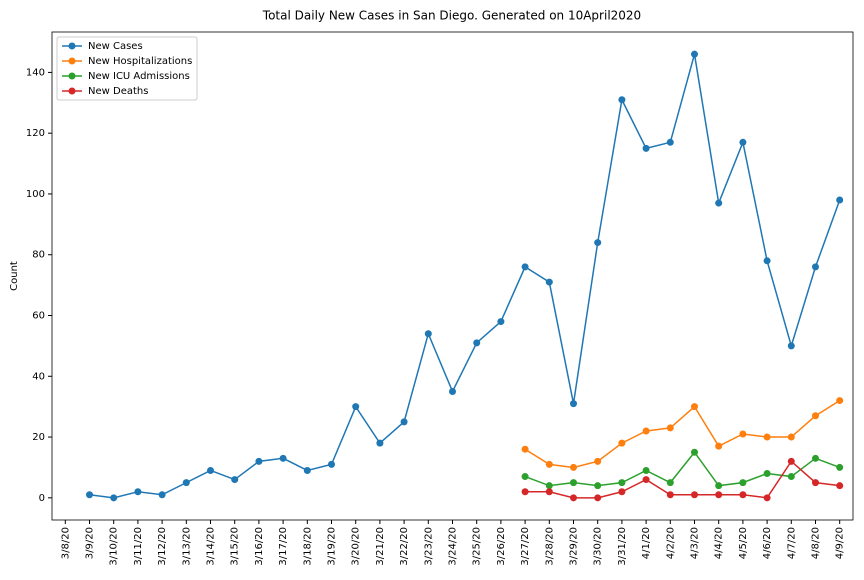 The height and width of the screenshot is (580, 864). Describe the element at coordinates (114, 546) in the screenshot. I see `x-tick-label: 3/10/20` at that location.